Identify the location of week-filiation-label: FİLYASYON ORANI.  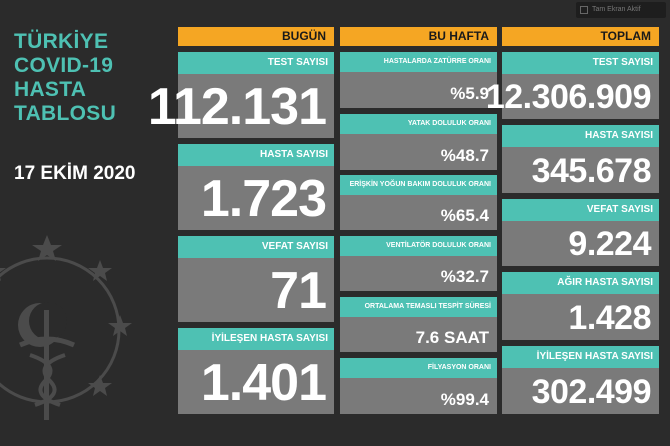
(418, 368).